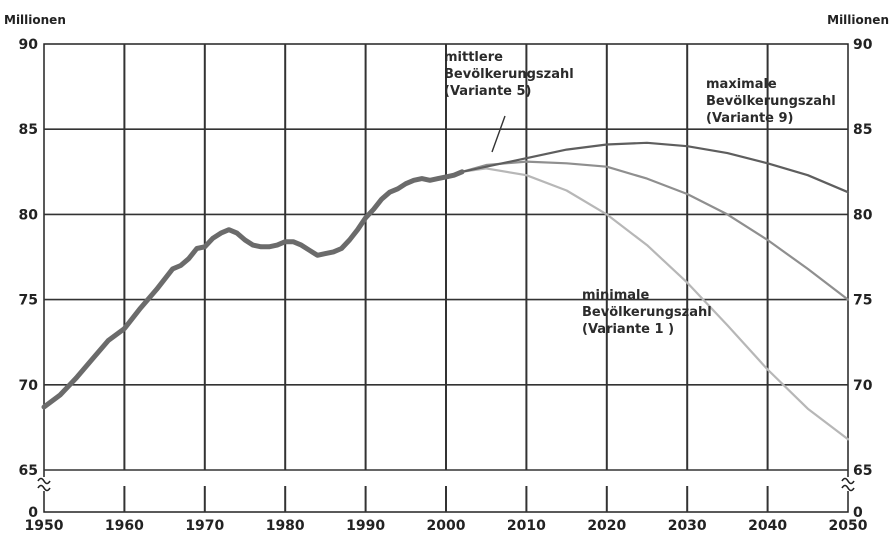 The image size is (893, 535). Describe the element at coordinates (628, 329) in the screenshot. I see `annotation-min-line-3: (Variante 1 )` at that location.